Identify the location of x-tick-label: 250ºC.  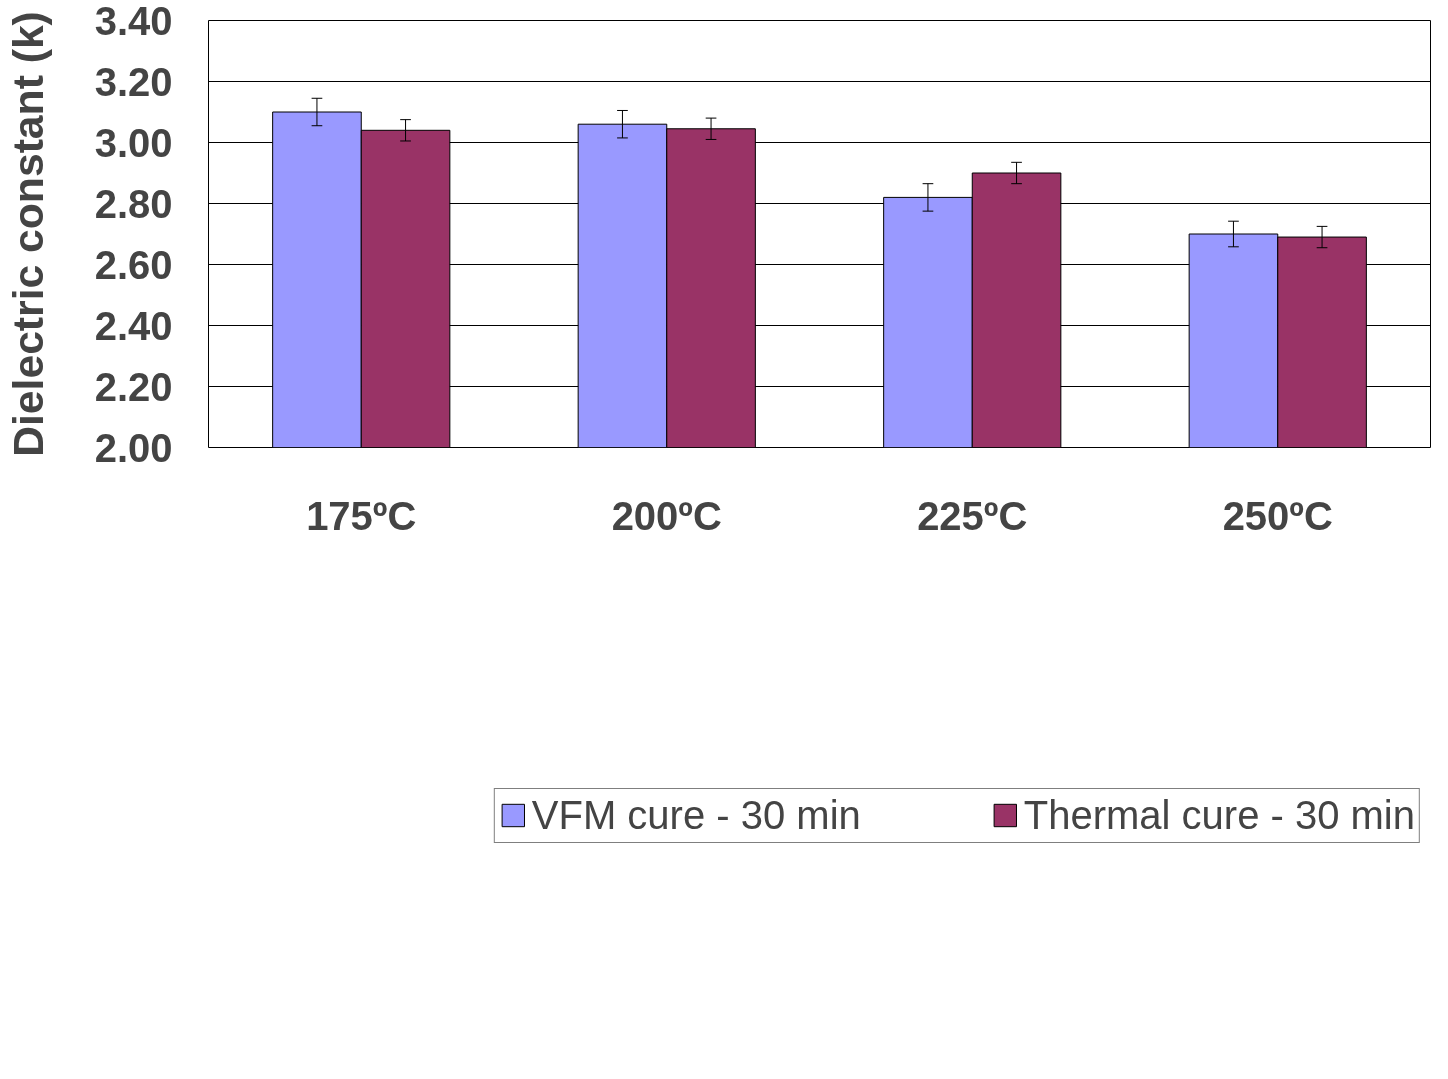
(1277, 515).